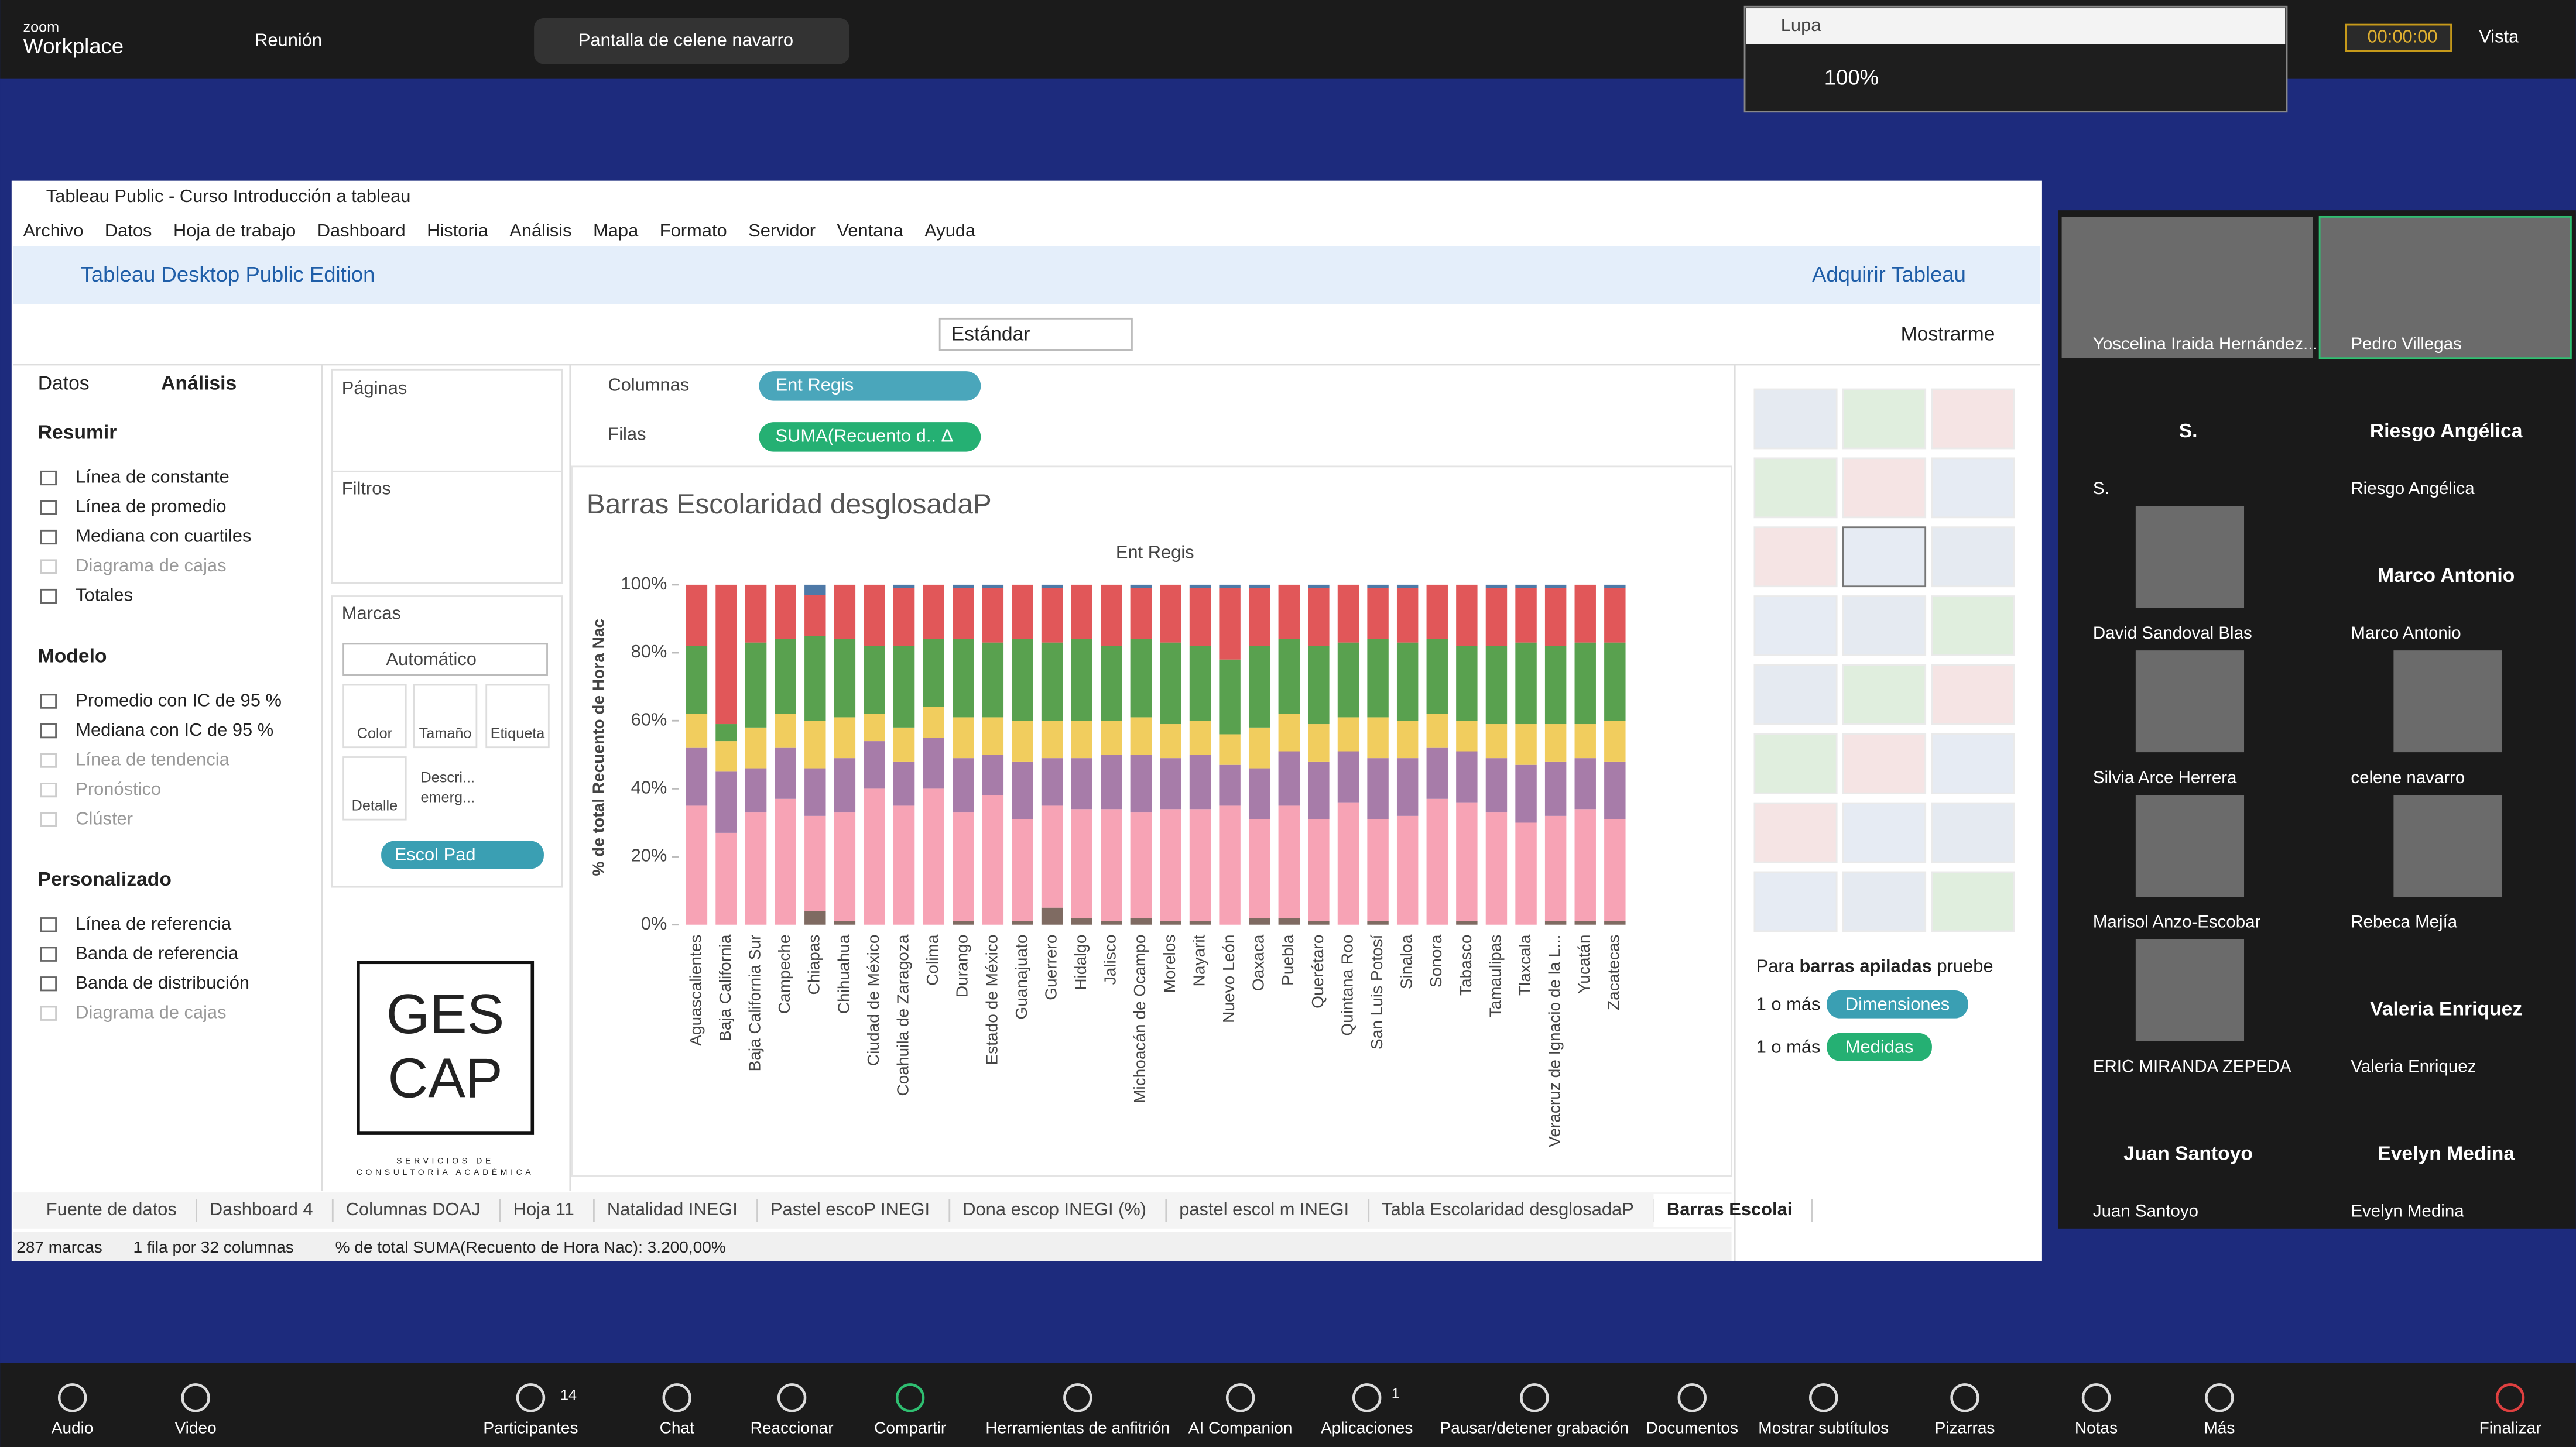 This screenshot has height=1447, width=2576. What do you see at coordinates (543, 1209) in the screenshot?
I see `sheet-tab: Hoja 11` at bounding box center [543, 1209].